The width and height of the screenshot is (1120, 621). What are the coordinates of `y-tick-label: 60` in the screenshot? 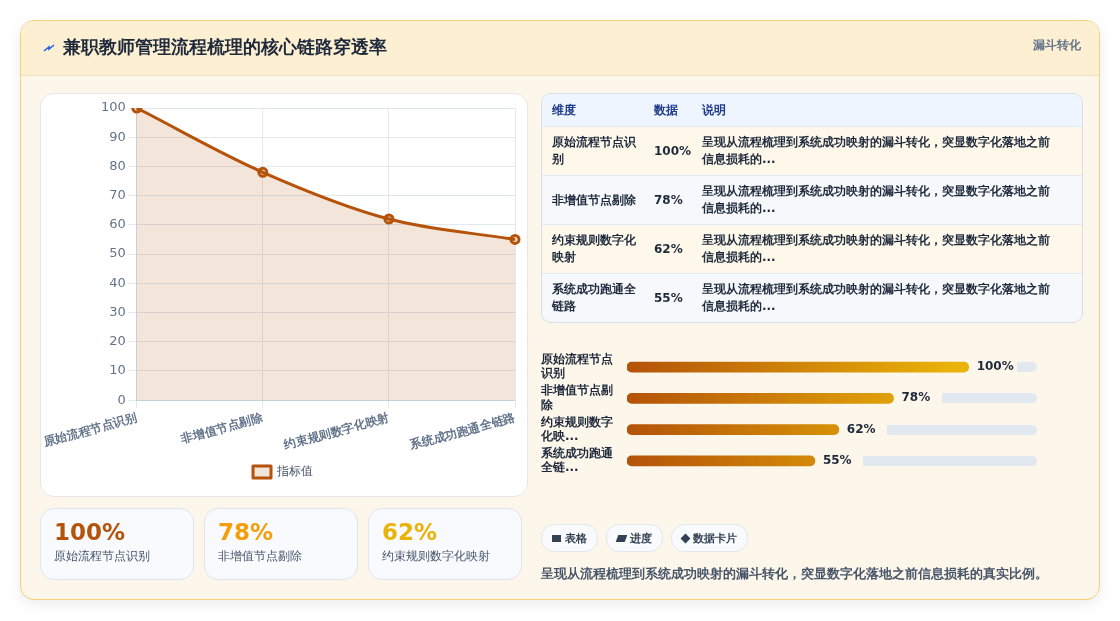 It's located at (117, 224).